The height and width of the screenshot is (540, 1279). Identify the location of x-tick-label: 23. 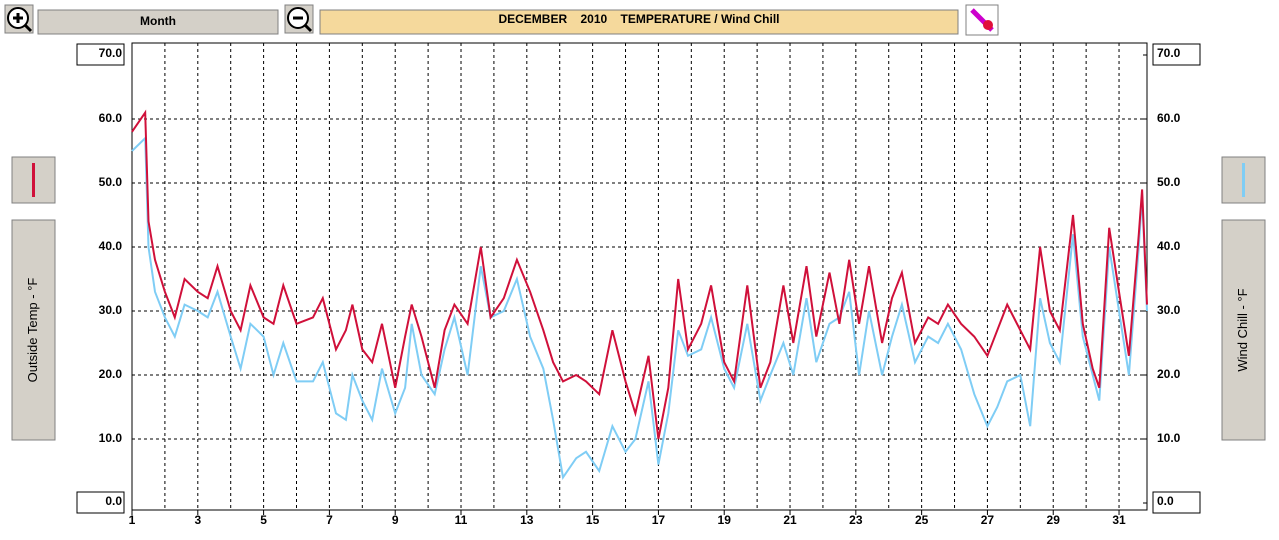
(856, 520).